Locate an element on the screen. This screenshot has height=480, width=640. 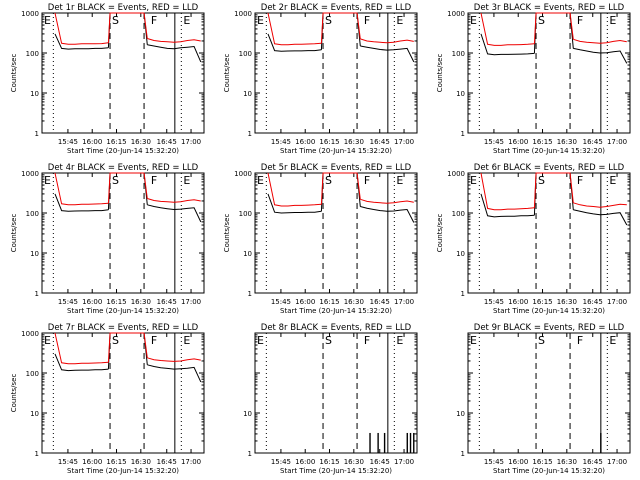
panel-title: Det 2r BLACK = Events, RED = LLD is located at coordinates (336, 8).